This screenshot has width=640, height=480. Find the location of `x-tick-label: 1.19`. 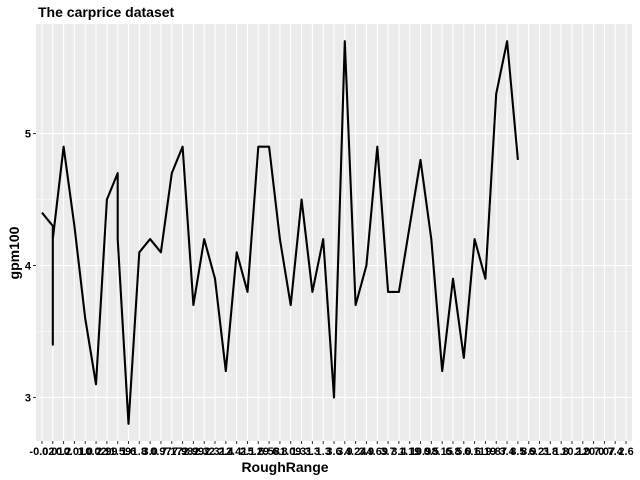

x-tick-label: 1.19 is located at coordinates (409, 452).